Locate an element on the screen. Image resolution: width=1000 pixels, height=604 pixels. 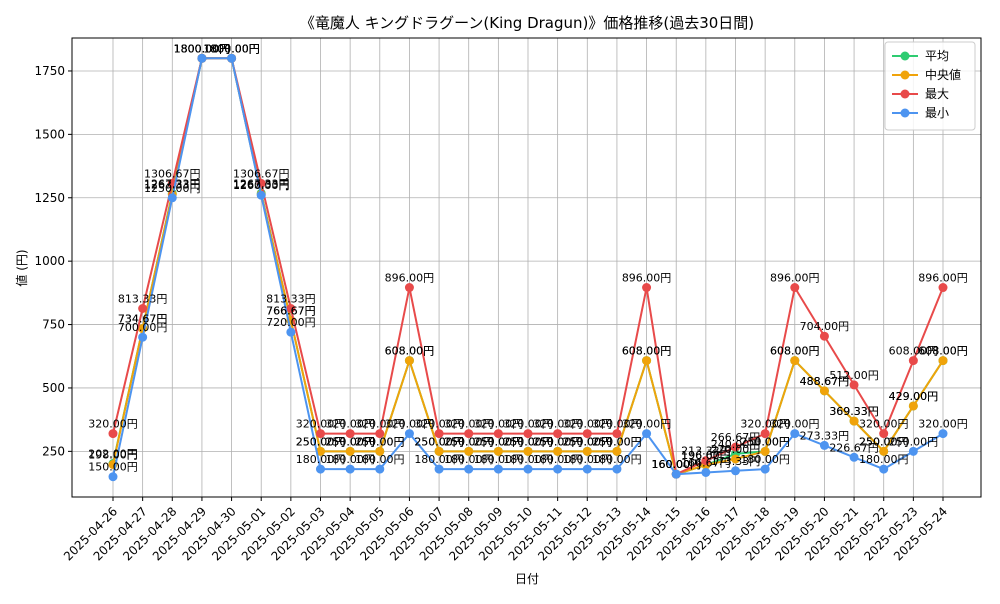
data-label: 196.67円 is located at coordinates (706, 455).